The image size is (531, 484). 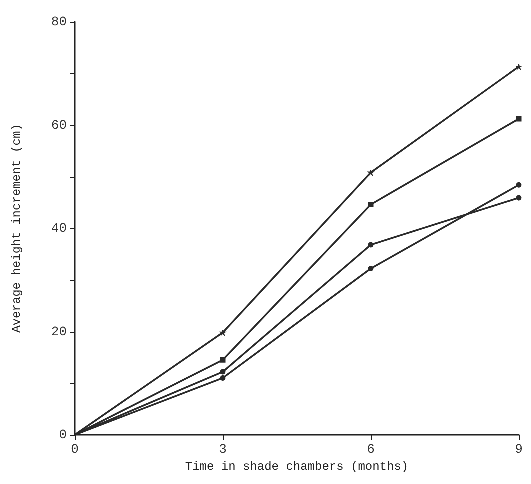 I want to click on y-tick-label: 80, so click(x=59, y=22).